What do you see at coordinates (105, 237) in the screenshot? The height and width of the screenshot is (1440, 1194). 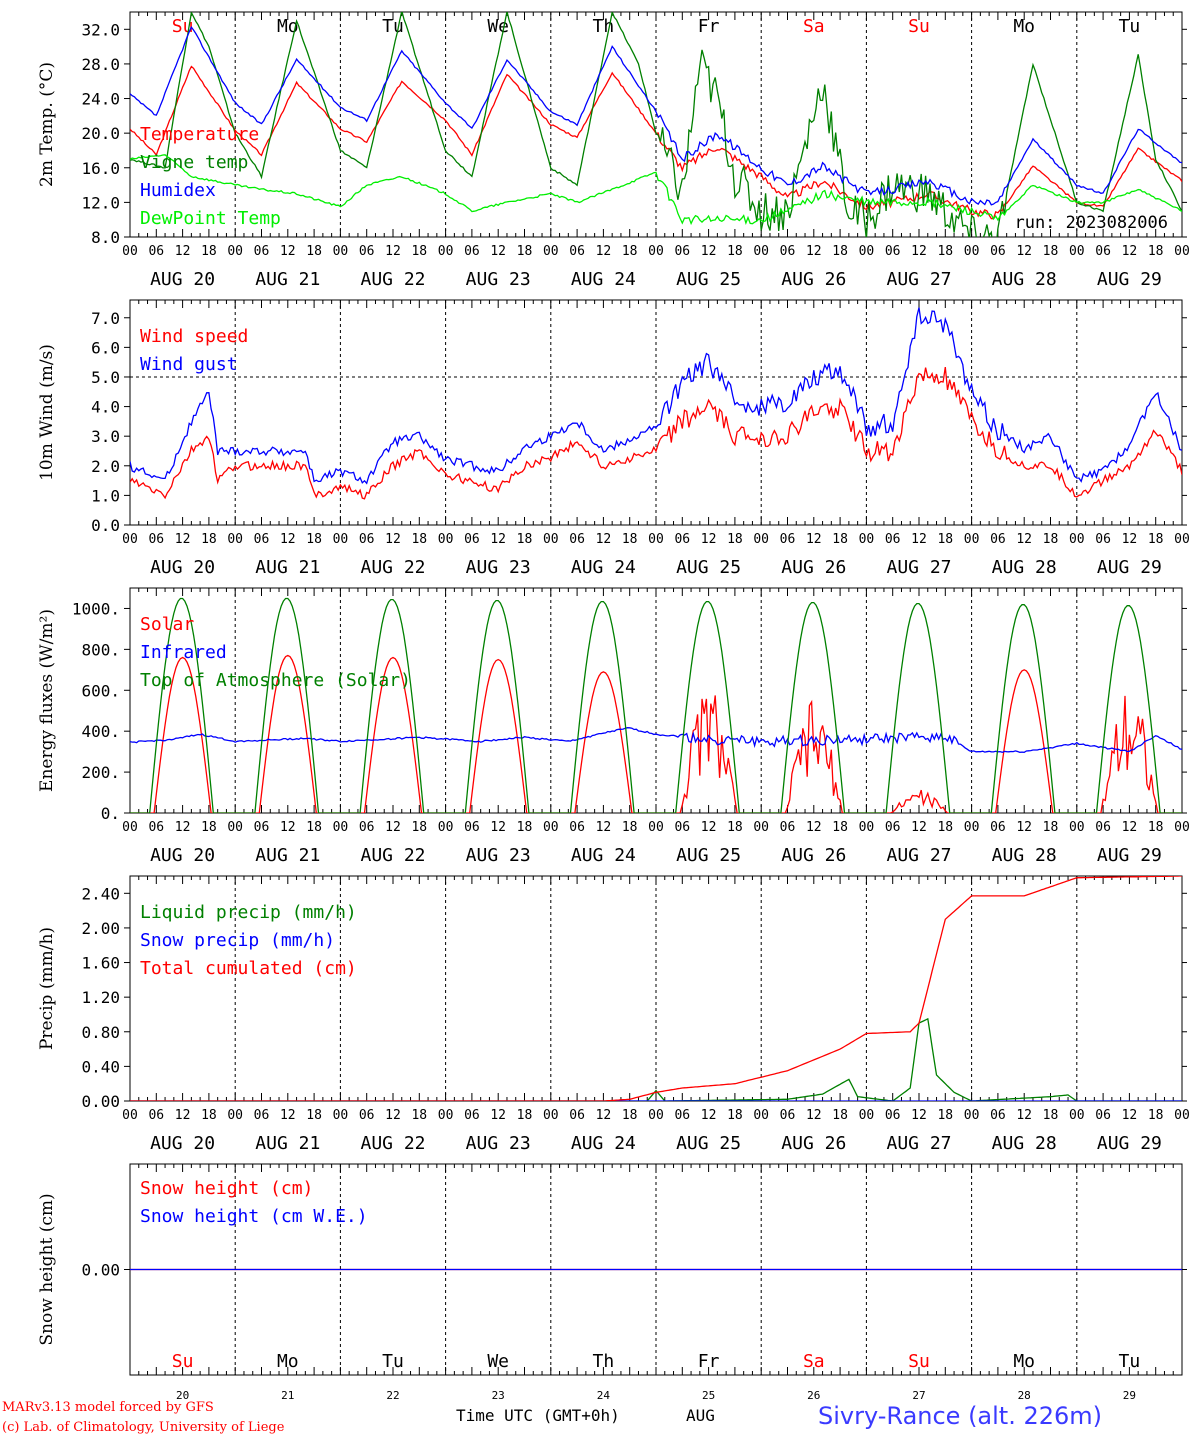 I see `y-tick-label: 8.0` at bounding box center [105, 237].